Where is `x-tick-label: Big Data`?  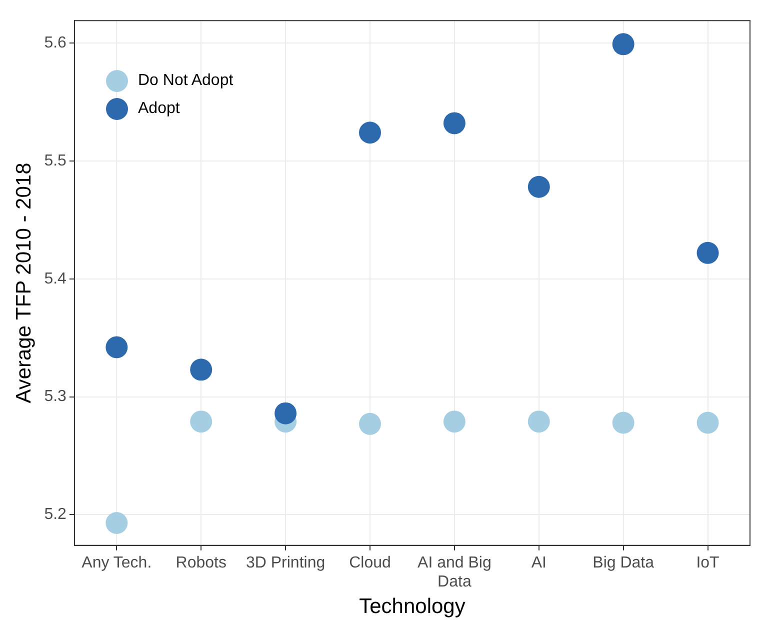 x-tick-label: Big Data is located at coordinates (623, 563).